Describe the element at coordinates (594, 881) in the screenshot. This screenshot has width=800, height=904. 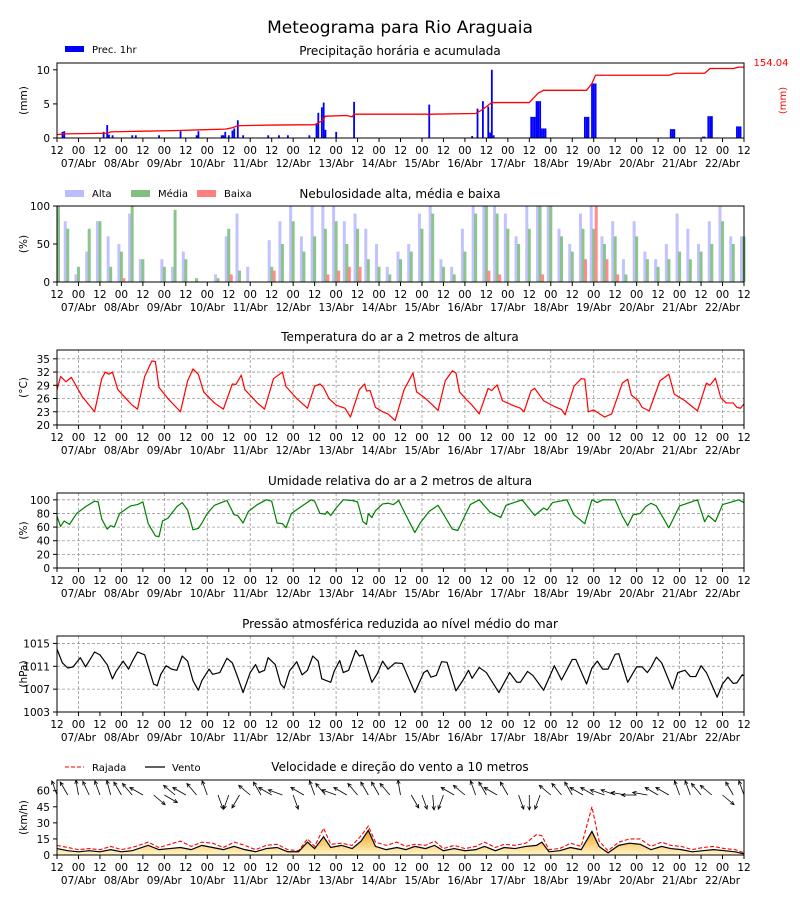
I see `x-date-label: 19/Abr` at that location.